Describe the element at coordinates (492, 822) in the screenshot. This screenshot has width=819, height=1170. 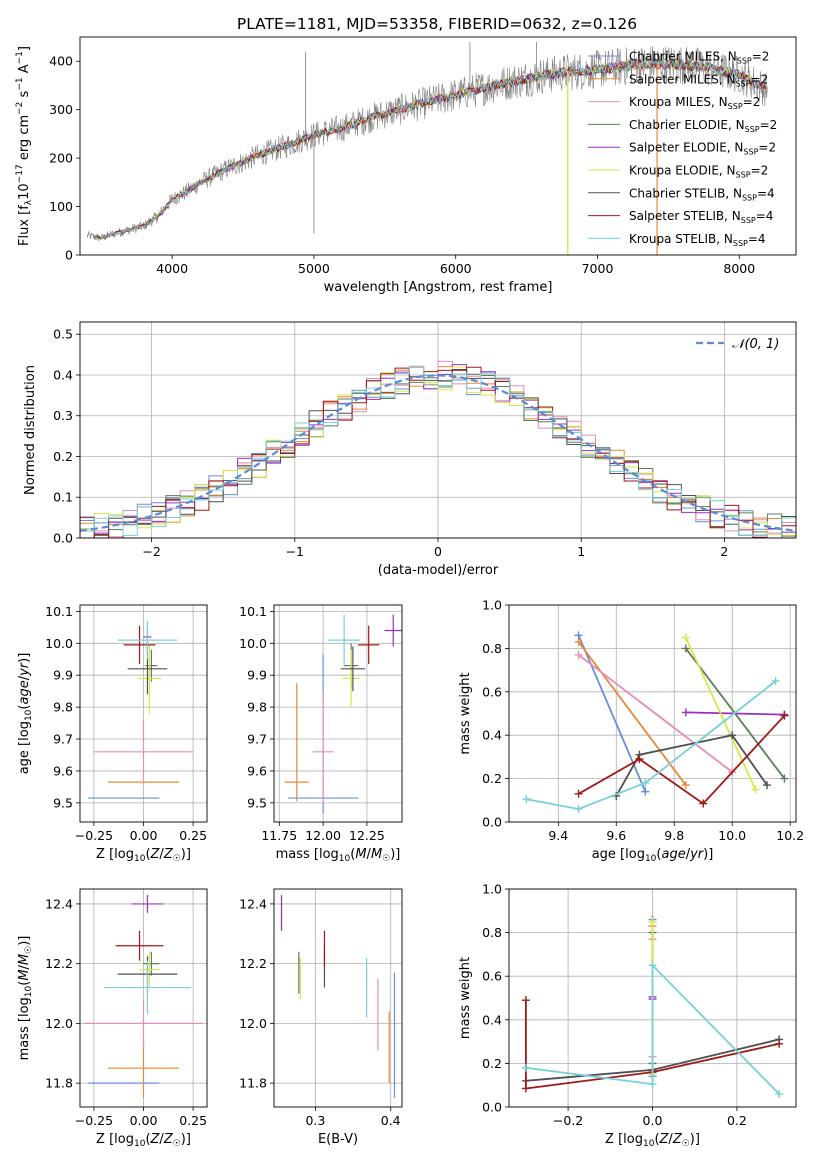
I see `y-tick-label: 0.0` at that location.